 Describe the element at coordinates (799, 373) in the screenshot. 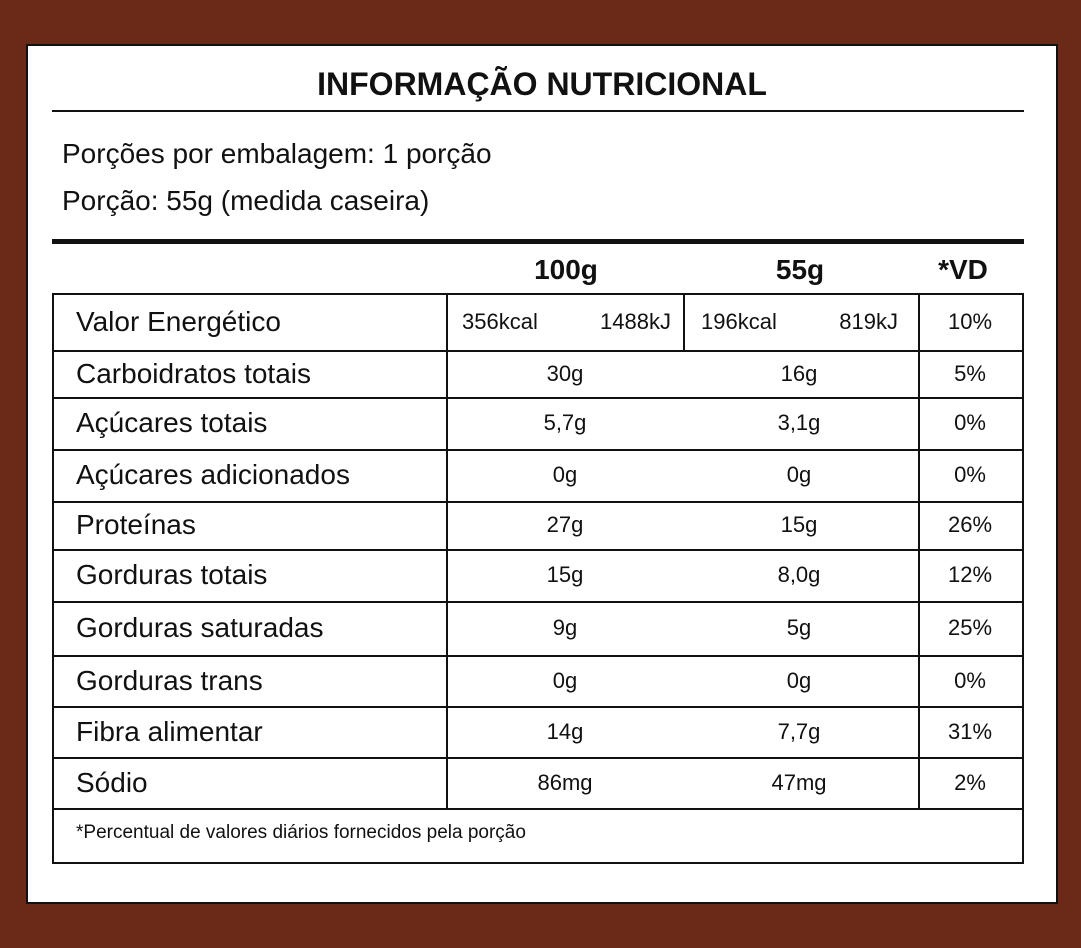

I see `cell: 16g` at that location.